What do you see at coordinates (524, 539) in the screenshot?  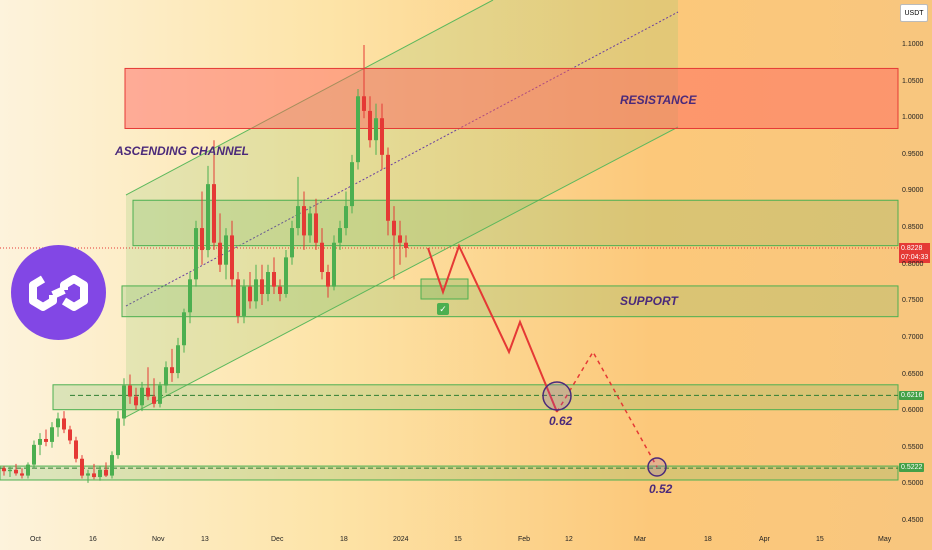 I see `x-tick-label: Feb` at bounding box center [524, 539].